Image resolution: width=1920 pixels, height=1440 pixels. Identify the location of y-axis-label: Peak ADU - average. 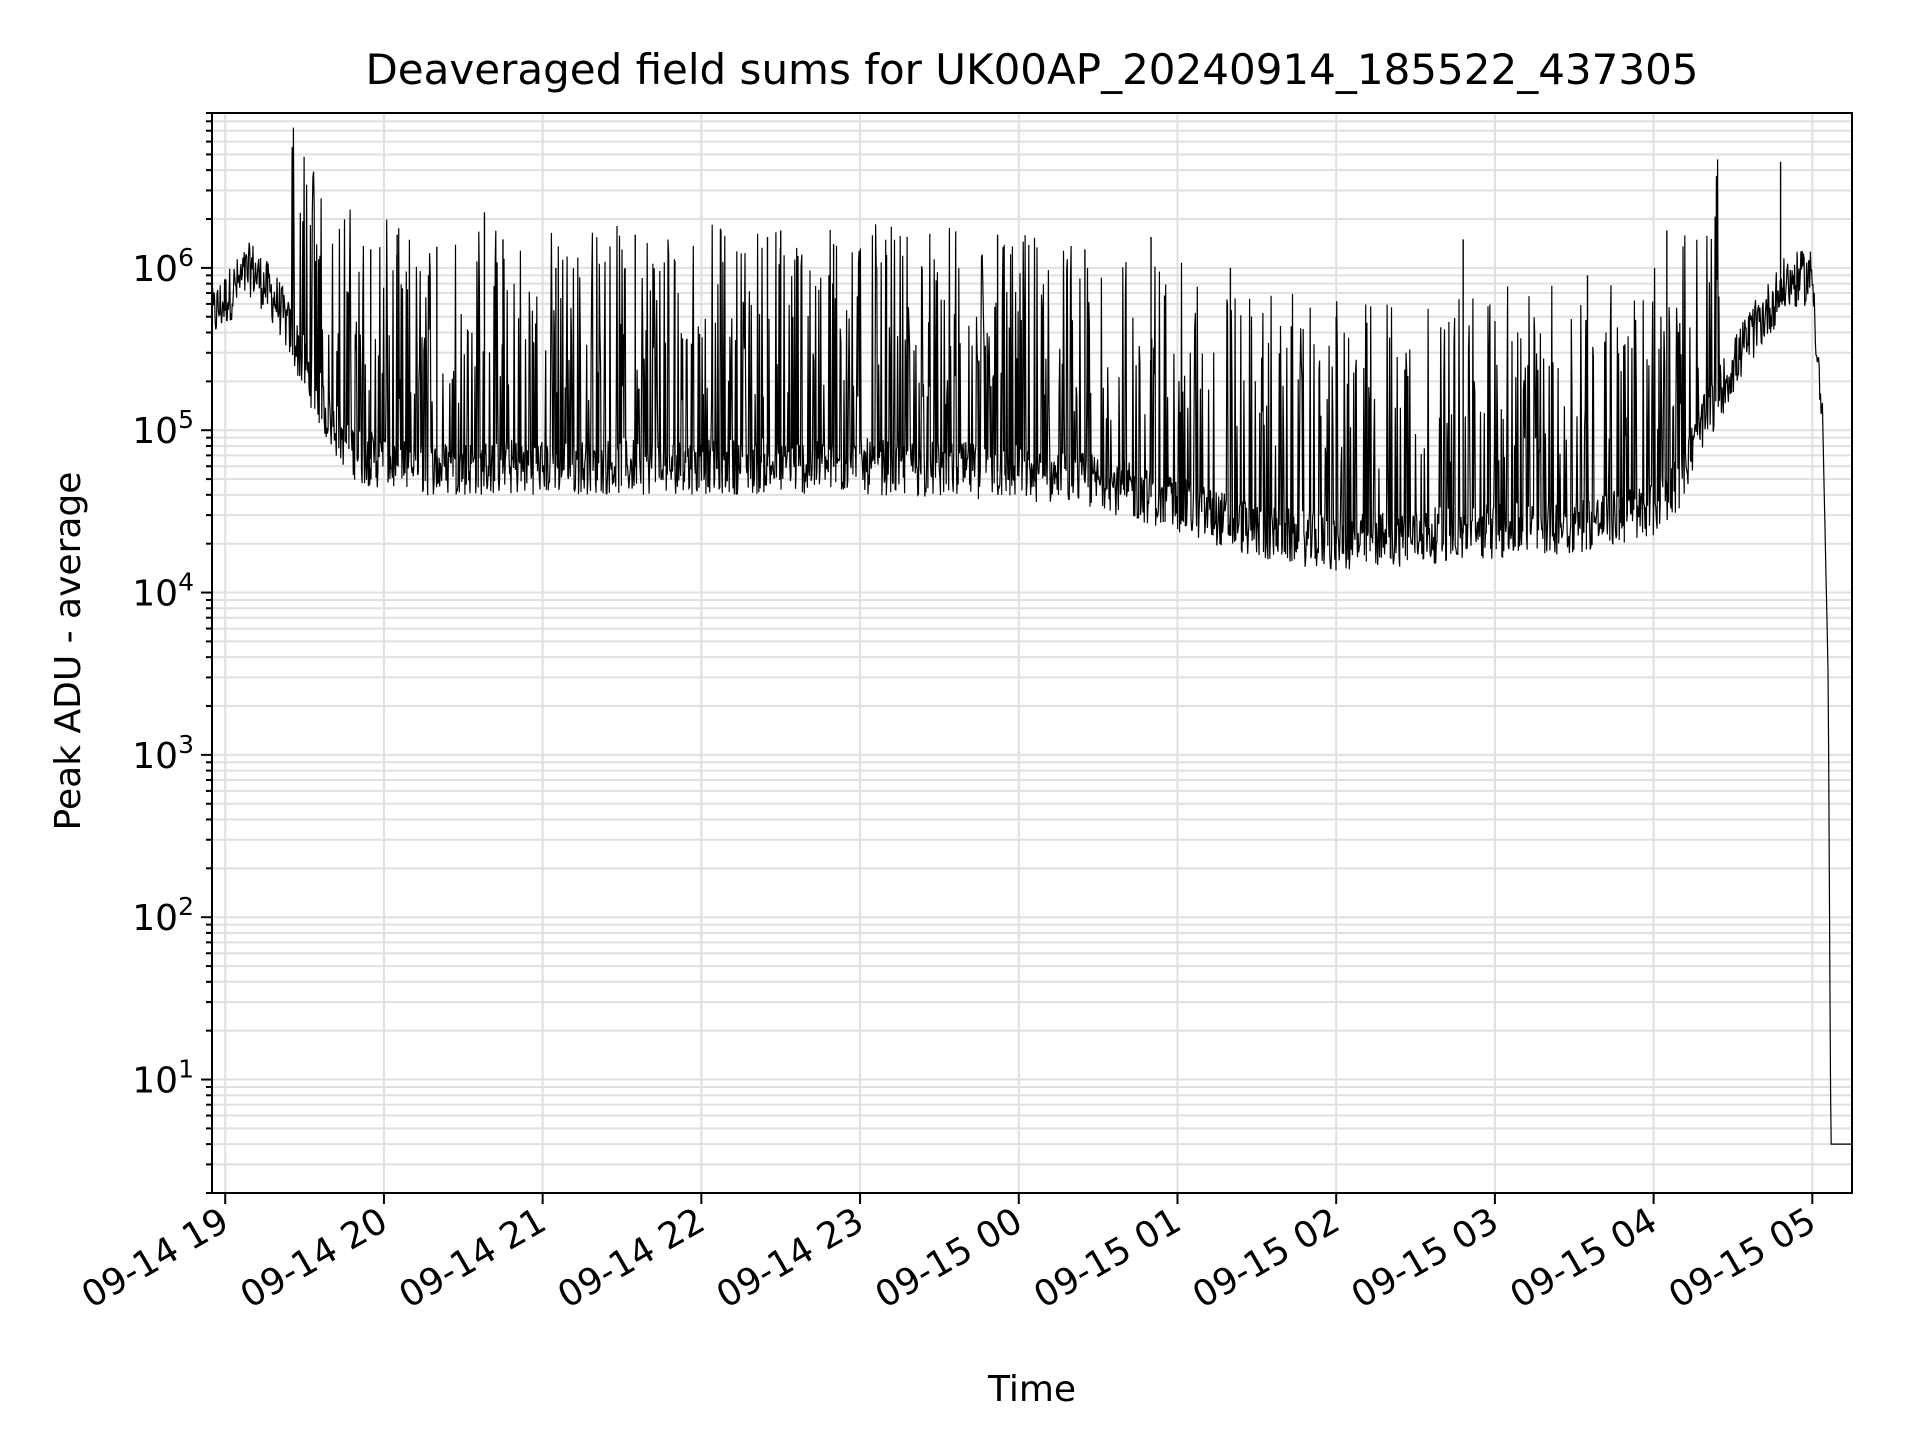
(68, 651).